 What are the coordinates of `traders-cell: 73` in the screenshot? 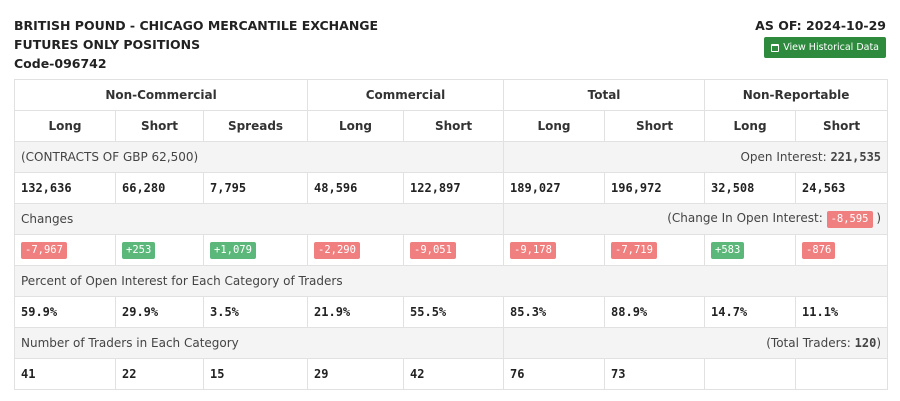 It's located at (655, 374).